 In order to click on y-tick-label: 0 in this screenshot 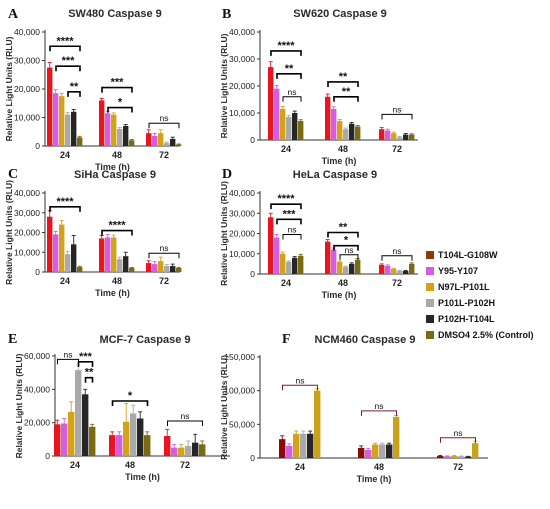, I will do `click(47, 456)`.